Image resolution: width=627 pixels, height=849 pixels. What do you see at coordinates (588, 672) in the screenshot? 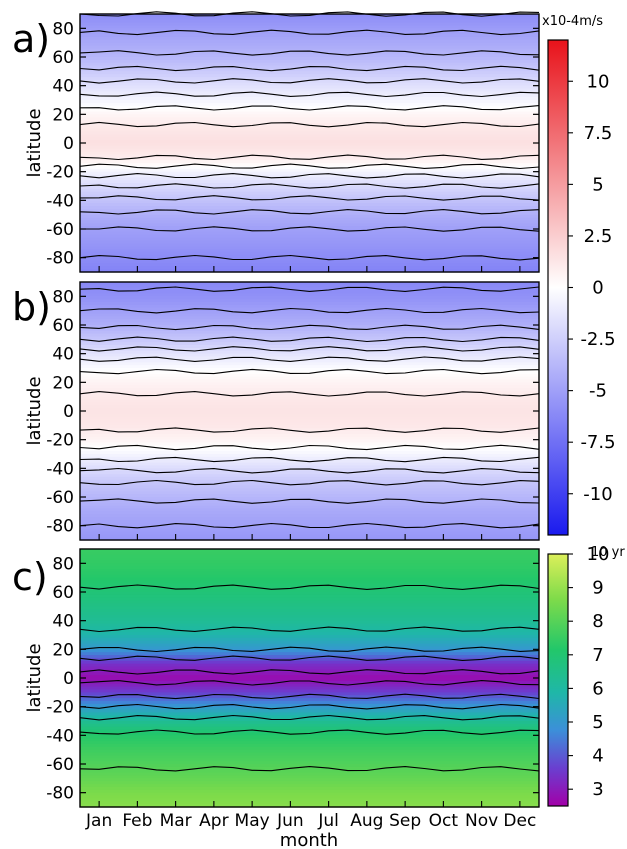
I see `colorbar-years-ticks: 10 9 8 7 6 5 4 3` at bounding box center [588, 672].